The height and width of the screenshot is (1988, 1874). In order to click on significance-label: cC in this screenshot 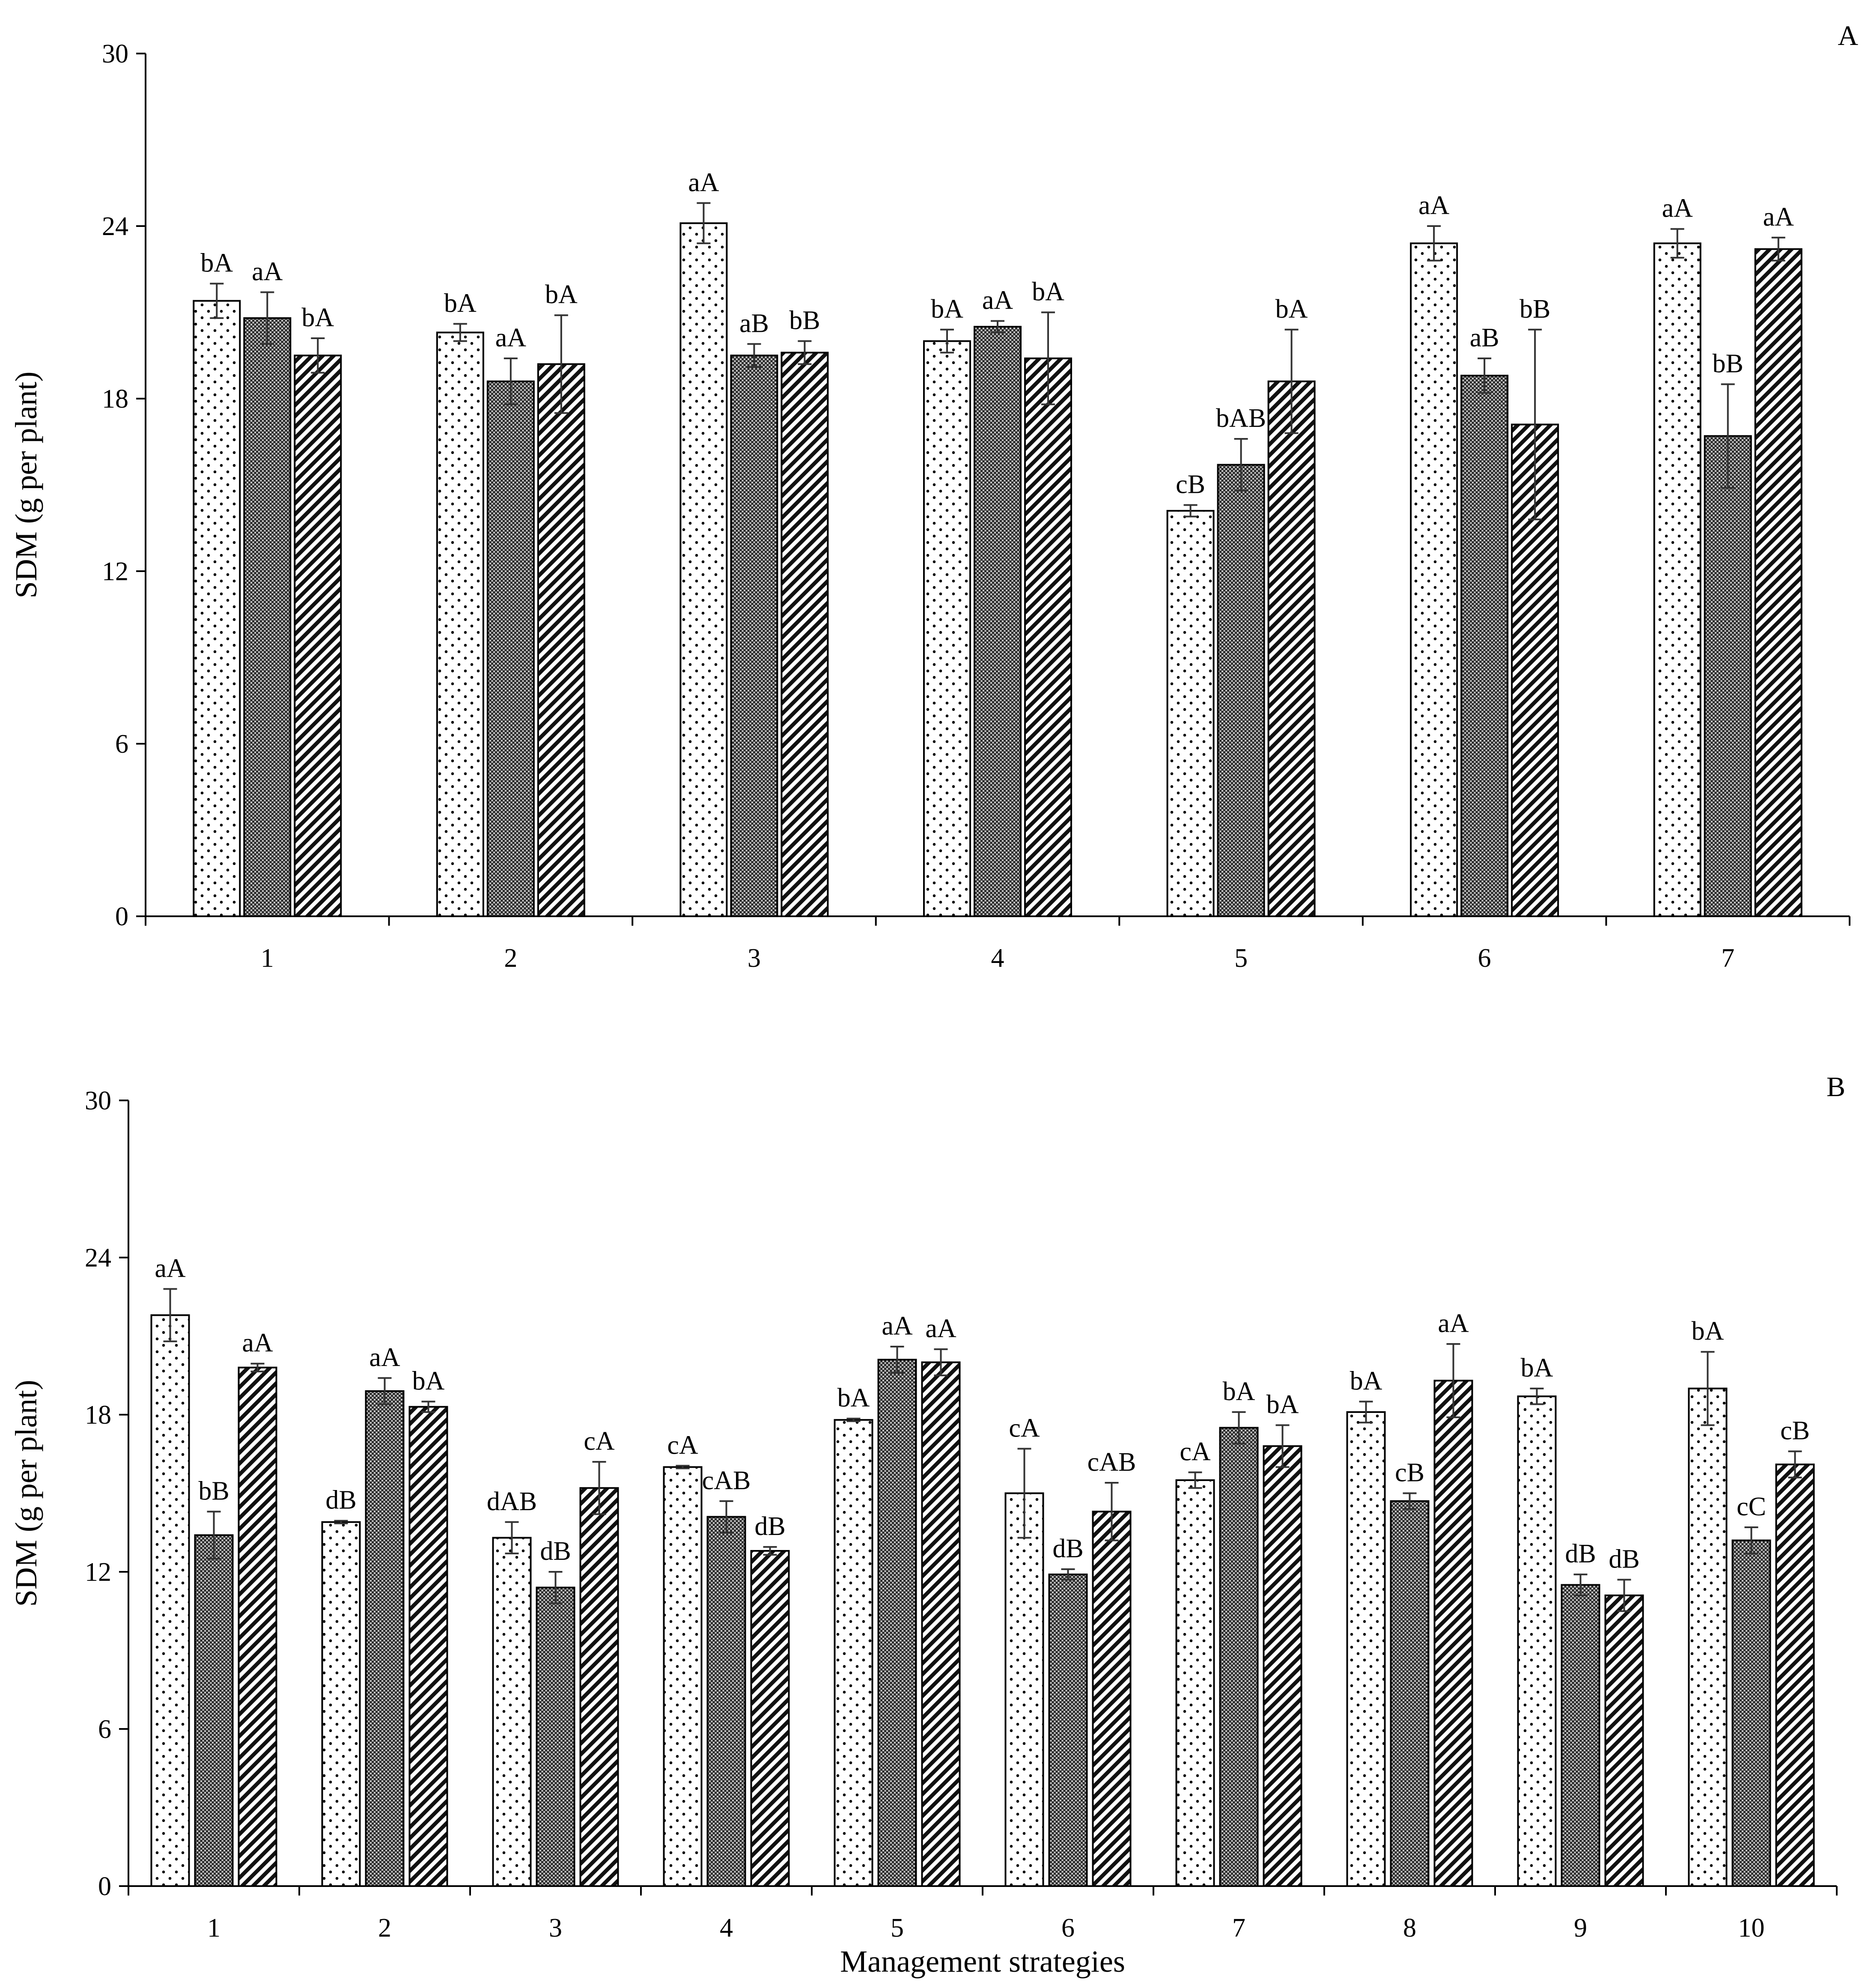, I will do `click(1751, 1507)`.